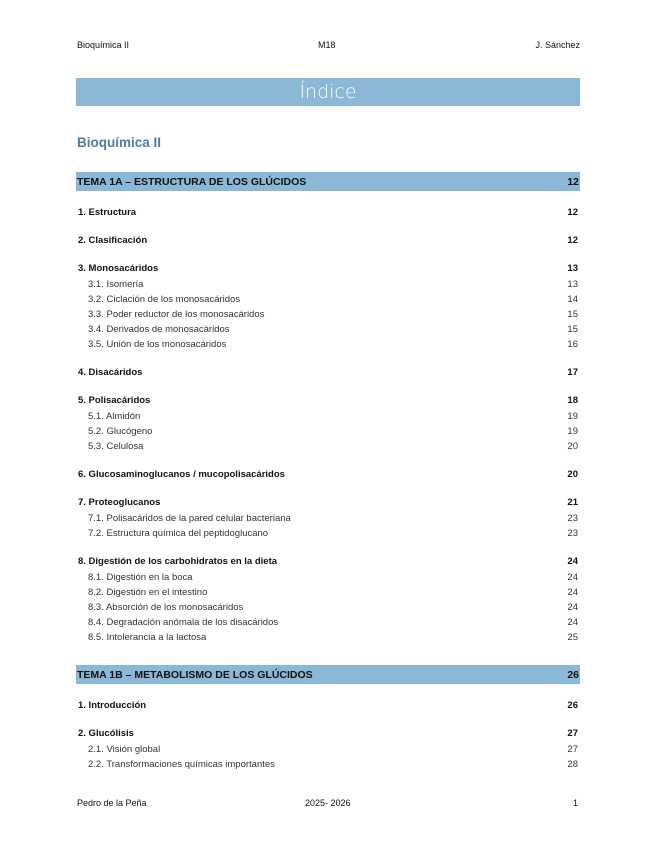  I want to click on toc-label: TEMA 1B – METABOLISMO DE LOS GLÚCIDOS, so click(195, 674).